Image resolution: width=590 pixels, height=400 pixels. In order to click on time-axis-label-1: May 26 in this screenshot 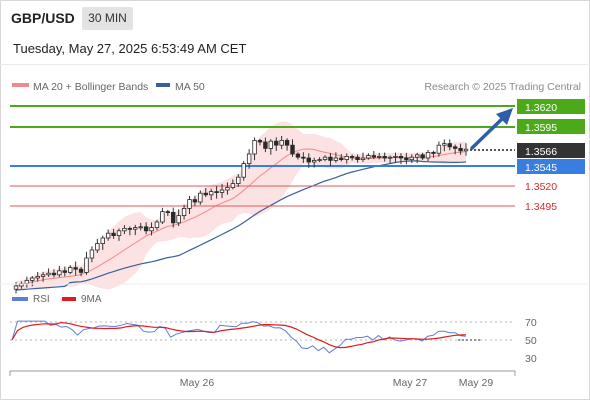, I will do `click(197, 383)`.